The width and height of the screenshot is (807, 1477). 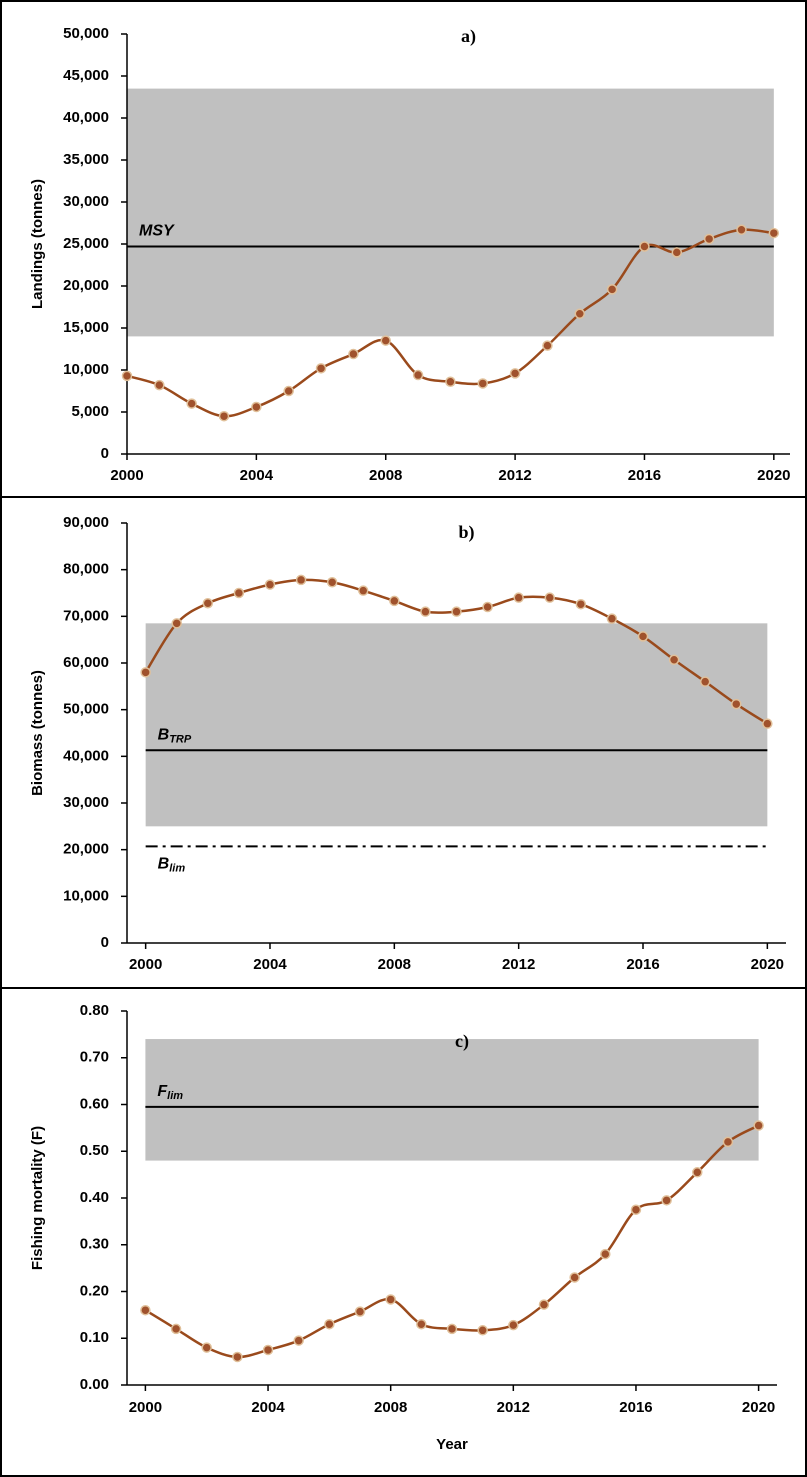 I want to click on reference-name: MSY, so click(x=157, y=231).